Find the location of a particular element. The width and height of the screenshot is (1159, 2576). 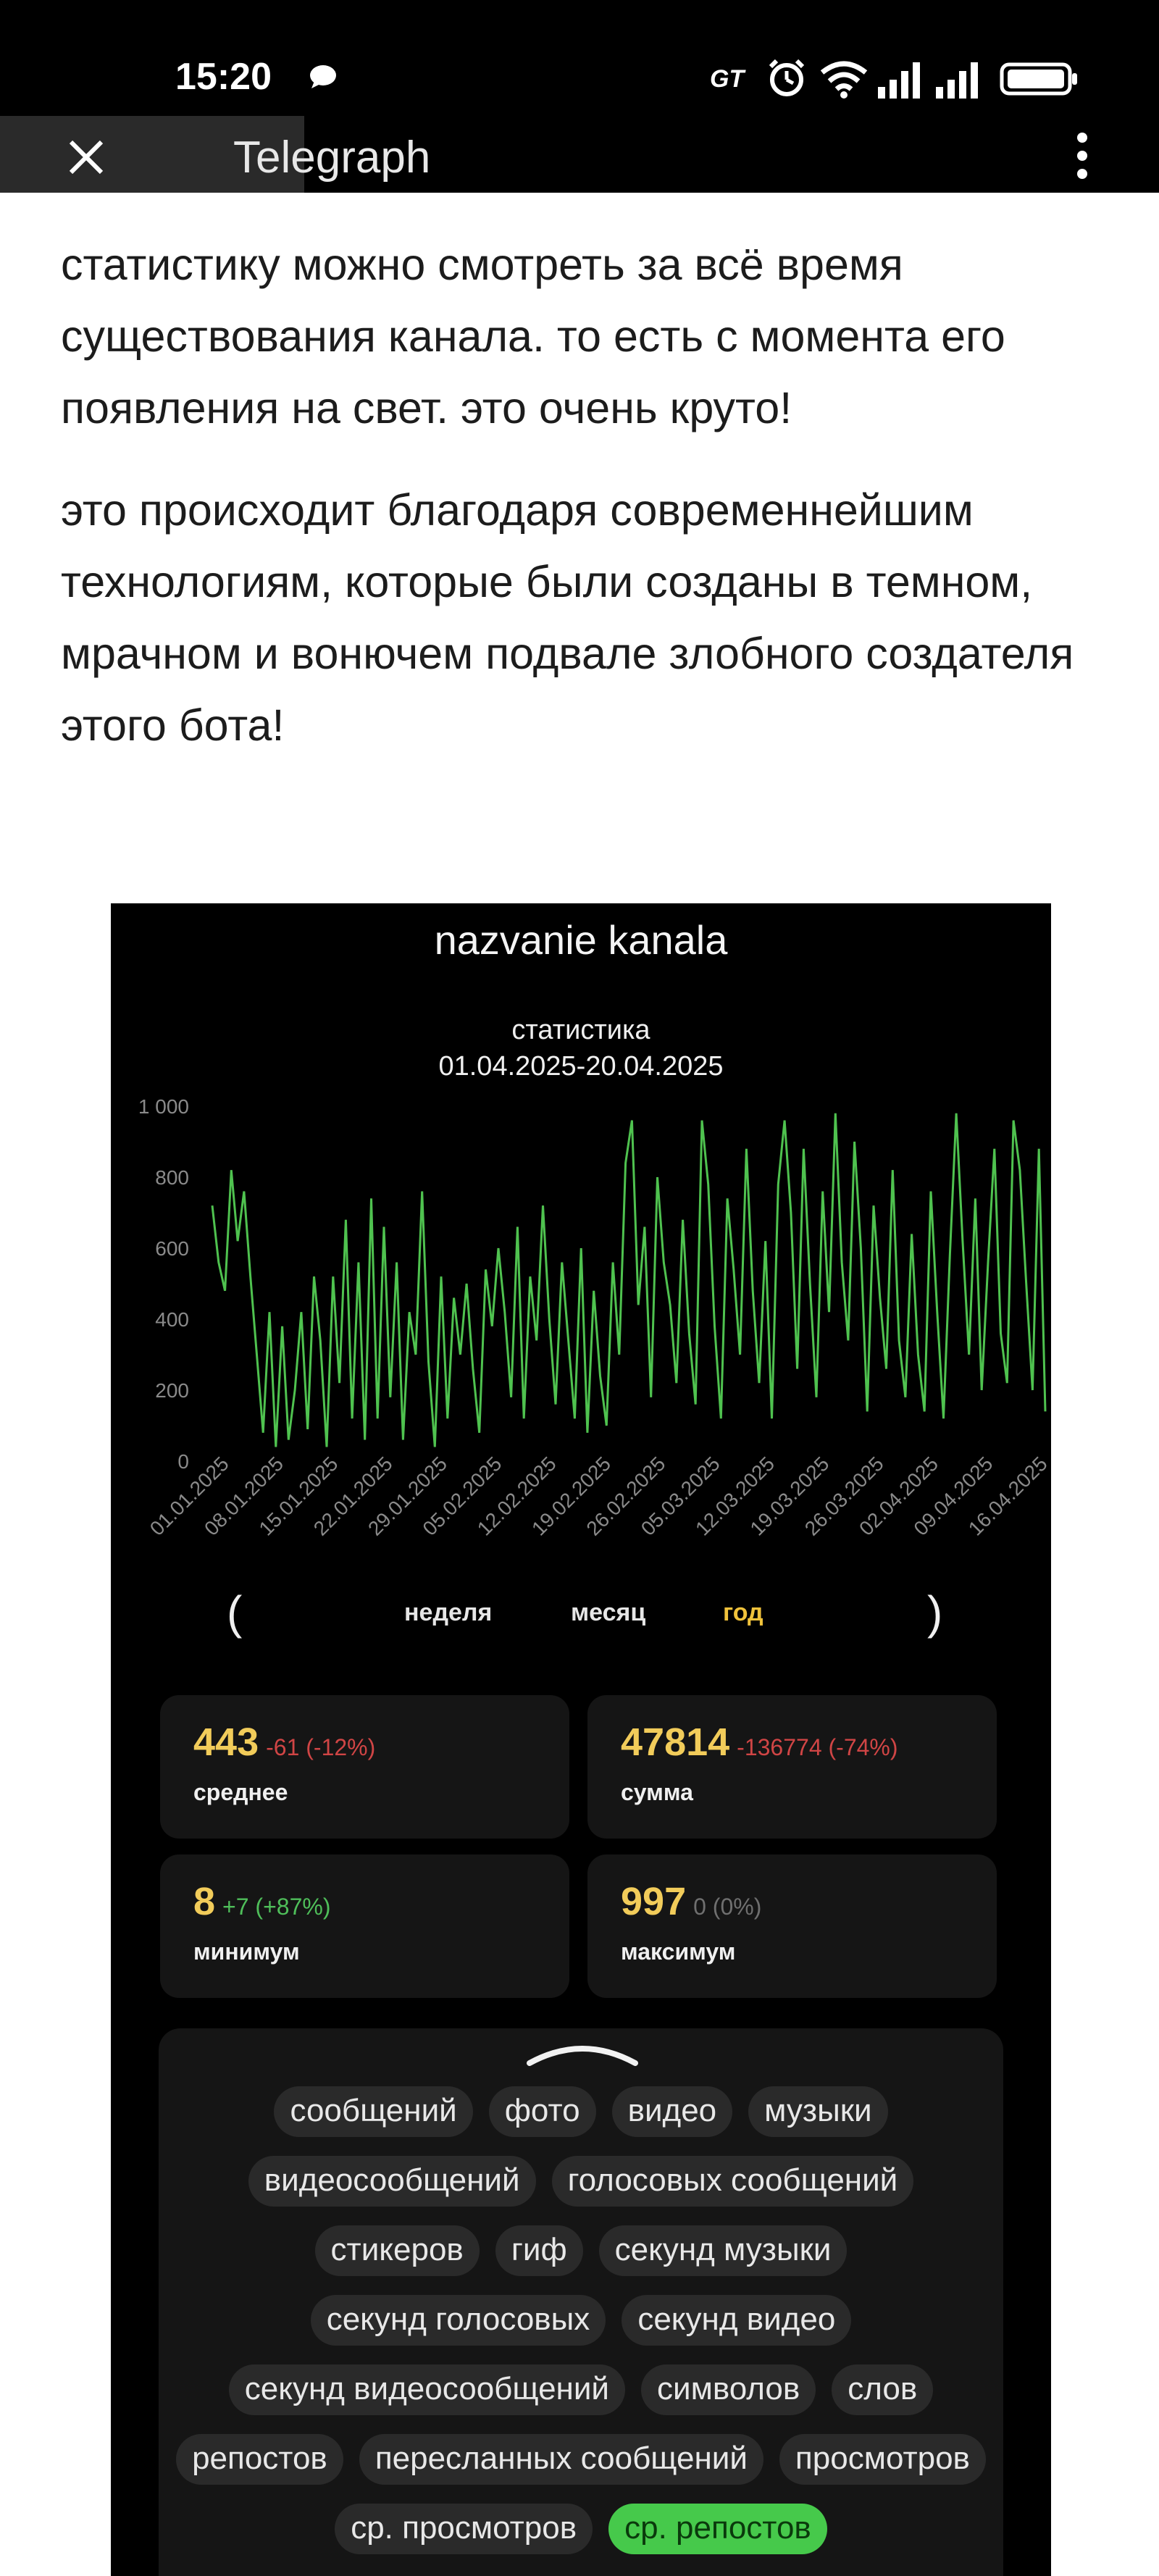

battery-icon is located at coordinates (1038, 79).